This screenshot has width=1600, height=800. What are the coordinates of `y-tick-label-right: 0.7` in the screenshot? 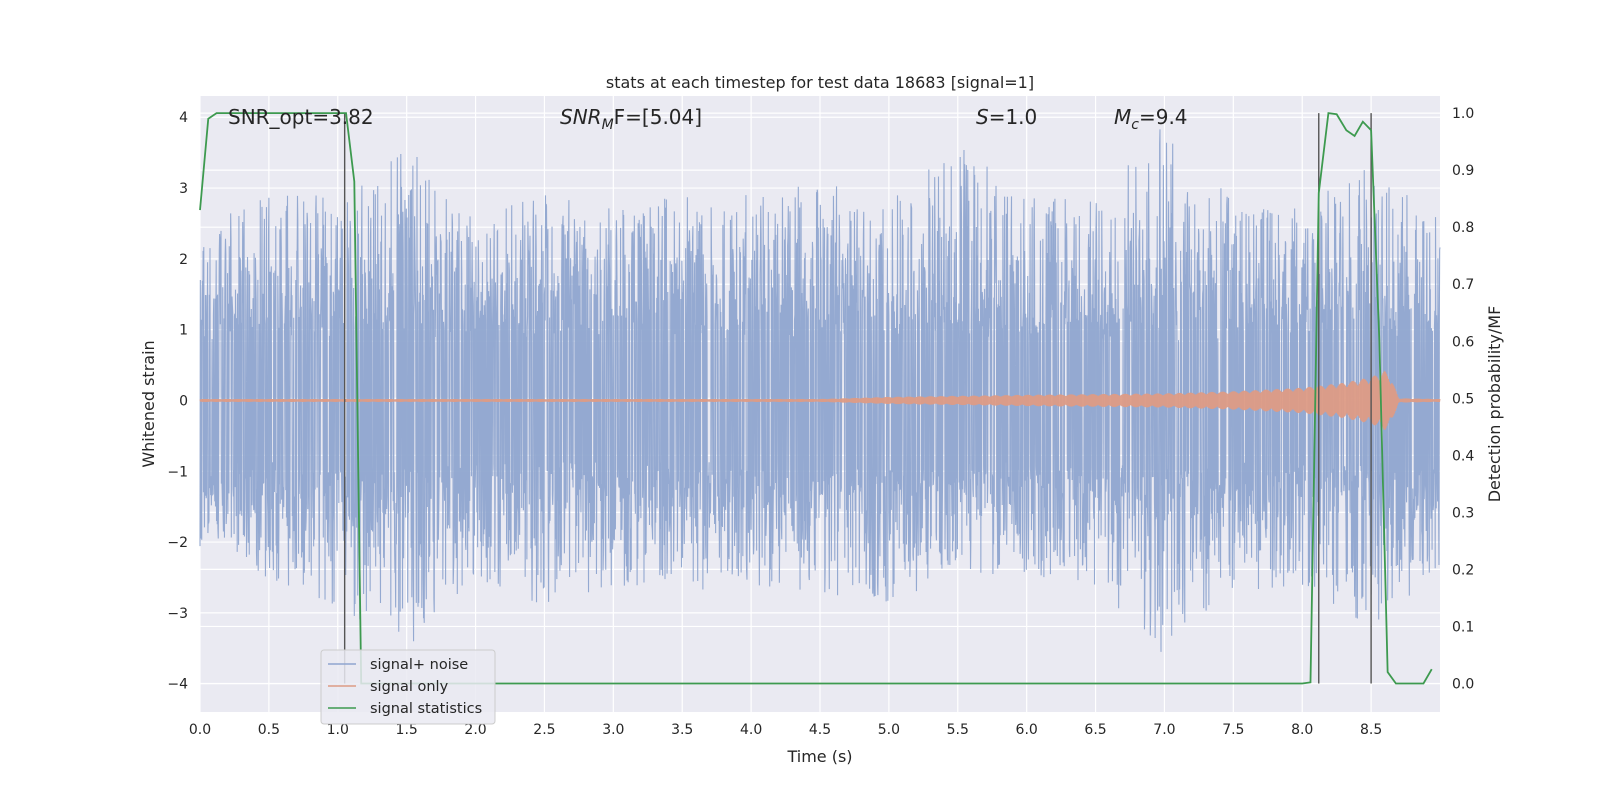 It's located at (1463, 285).